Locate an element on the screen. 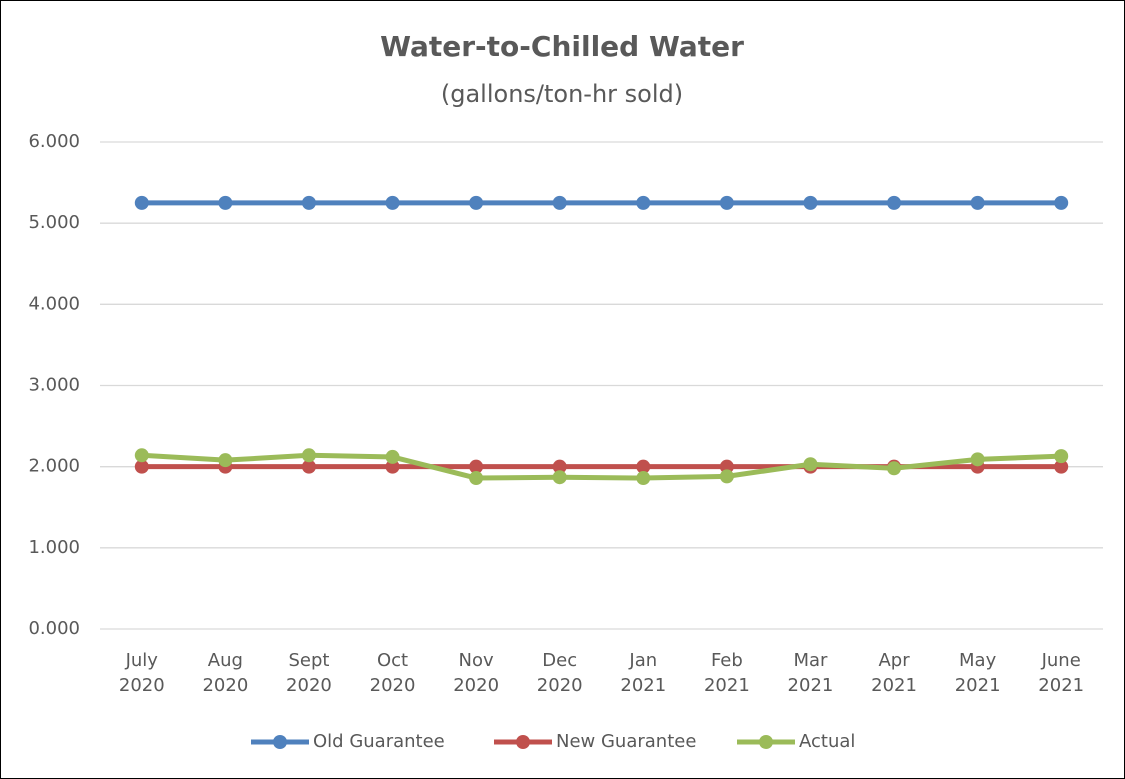 This screenshot has width=1125, height=779. y-tick-label: 1.000 is located at coordinates (54, 547).